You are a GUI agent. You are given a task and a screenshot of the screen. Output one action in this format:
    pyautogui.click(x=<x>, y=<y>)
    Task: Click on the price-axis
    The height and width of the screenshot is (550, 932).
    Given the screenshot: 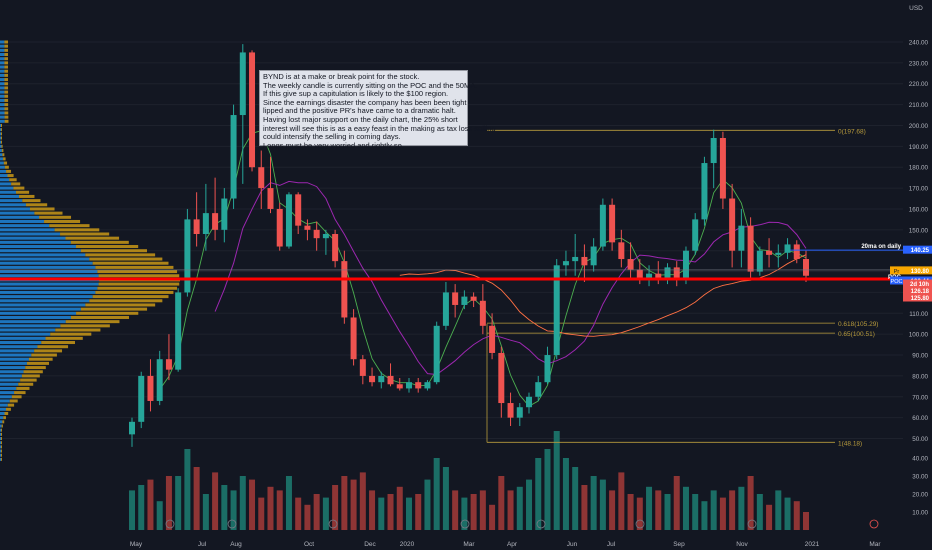 What is the action you would take?
    pyautogui.click(x=917, y=275)
    